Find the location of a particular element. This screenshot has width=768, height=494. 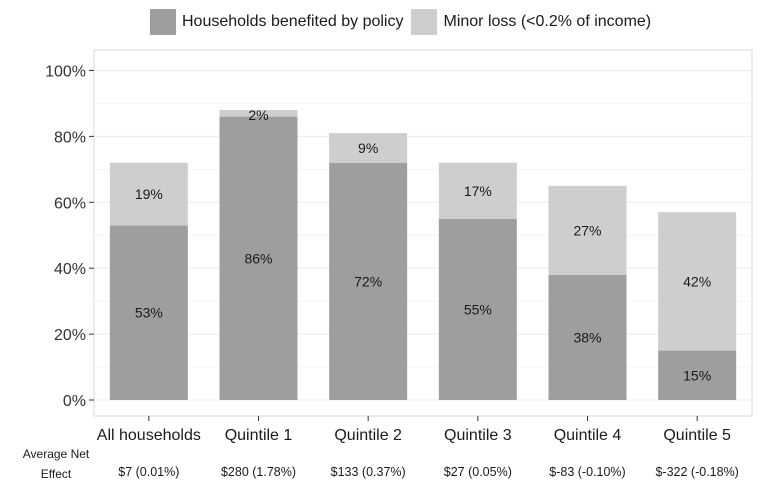

net-effect-value: $-83 (-0.10%) is located at coordinates (587, 472).